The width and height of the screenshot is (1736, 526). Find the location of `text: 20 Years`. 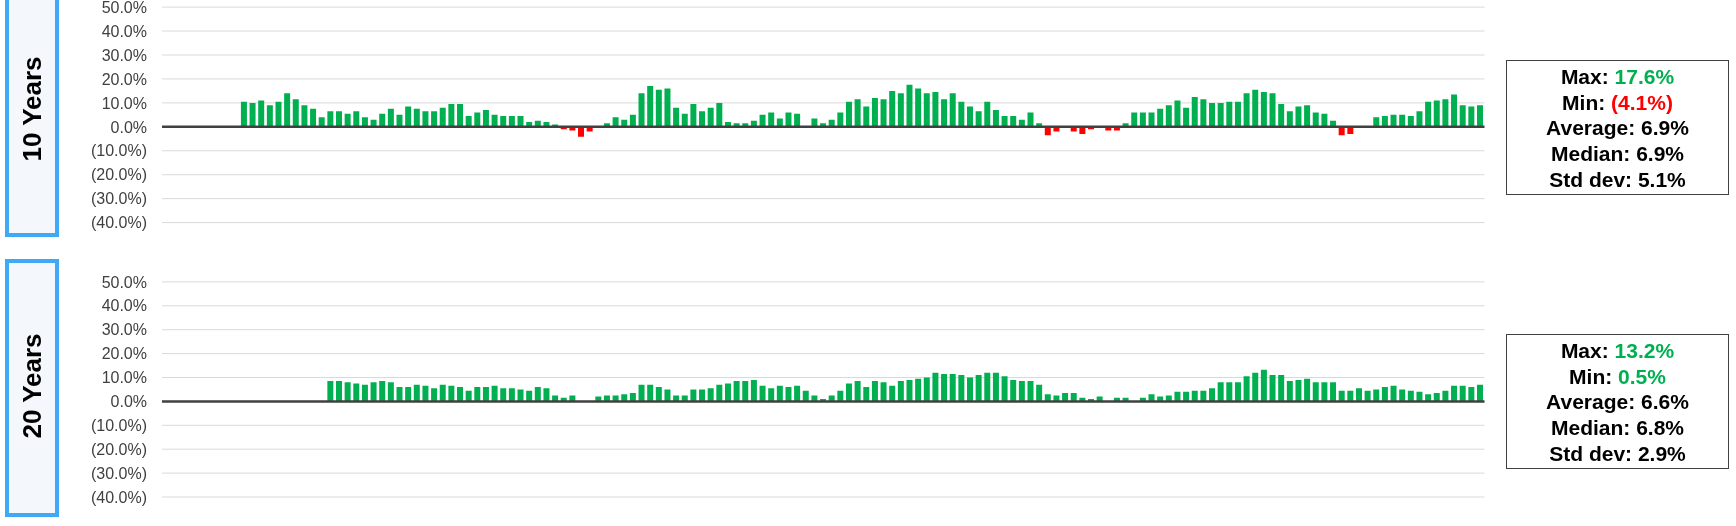

text: 20 Years is located at coordinates (31, 385).